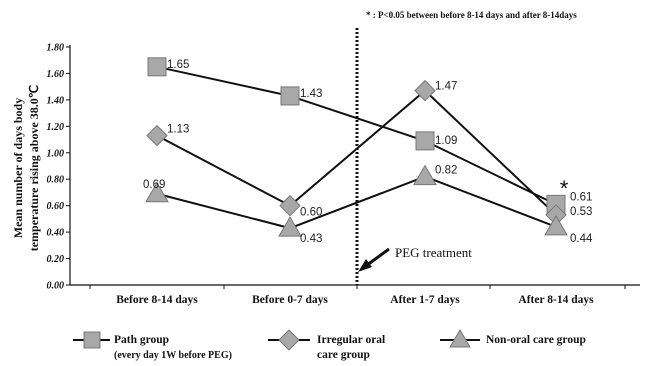 Image resolution: width=649 pixels, height=366 pixels. Describe the element at coordinates (311, 94) in the screenshot. I see `data-label: 1.43` at that location.